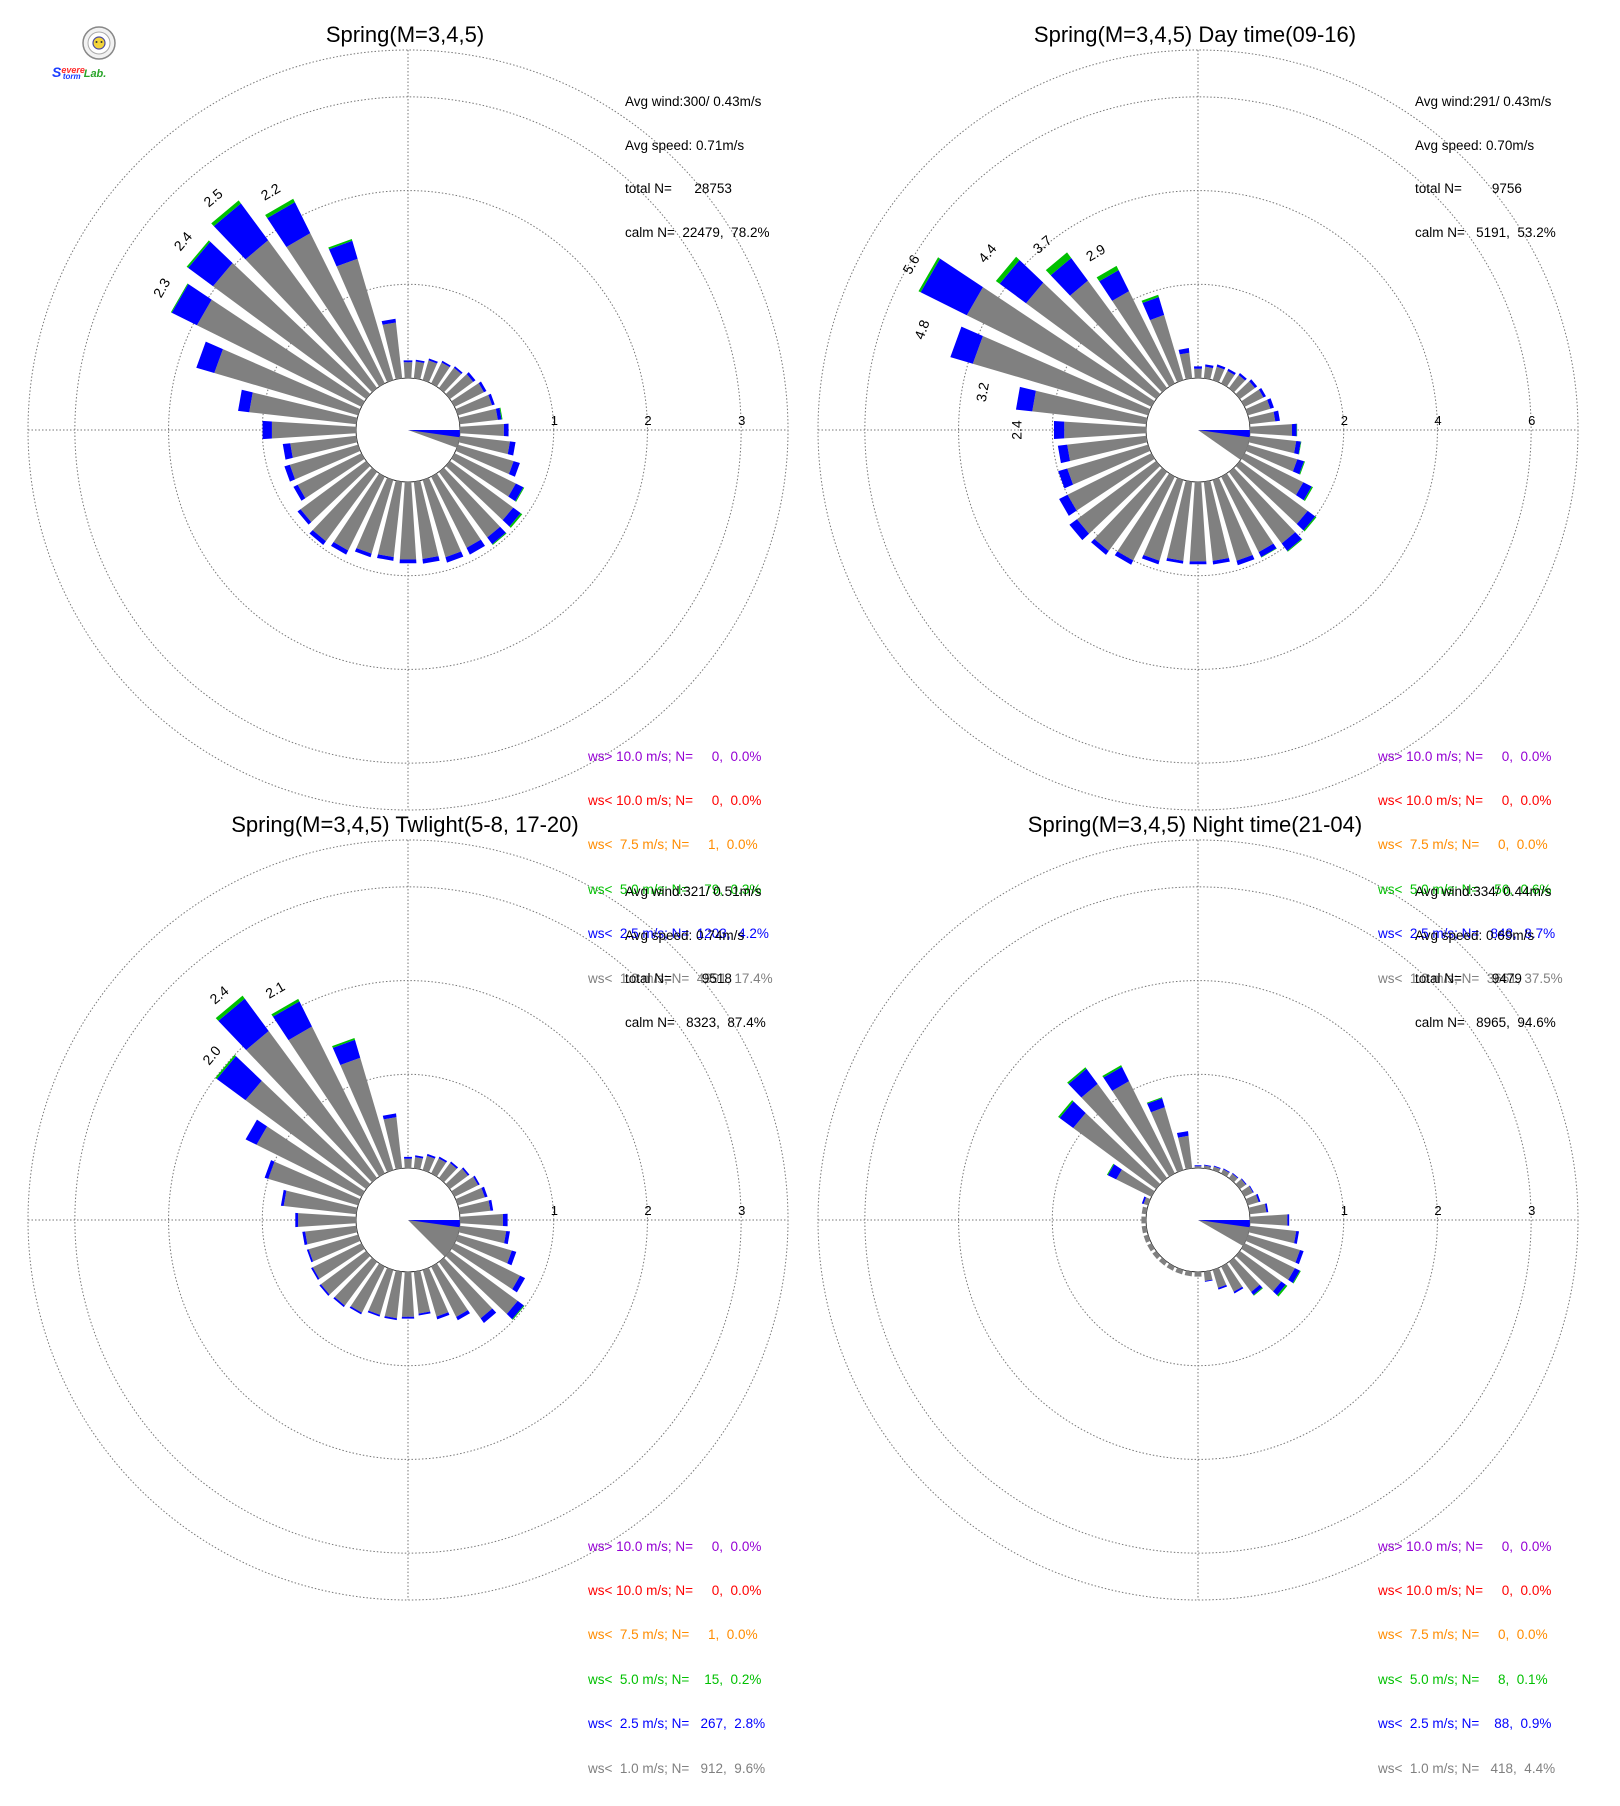 Image resolution: width=1620 pixels, height=1806 pixels. What do you see at coordinates (676, 1635) in the screenshot?
I see `legend-lt7_5: ws< 7.5 m/s; N= 1, 0.0%` at bounding box center [676, 1635].